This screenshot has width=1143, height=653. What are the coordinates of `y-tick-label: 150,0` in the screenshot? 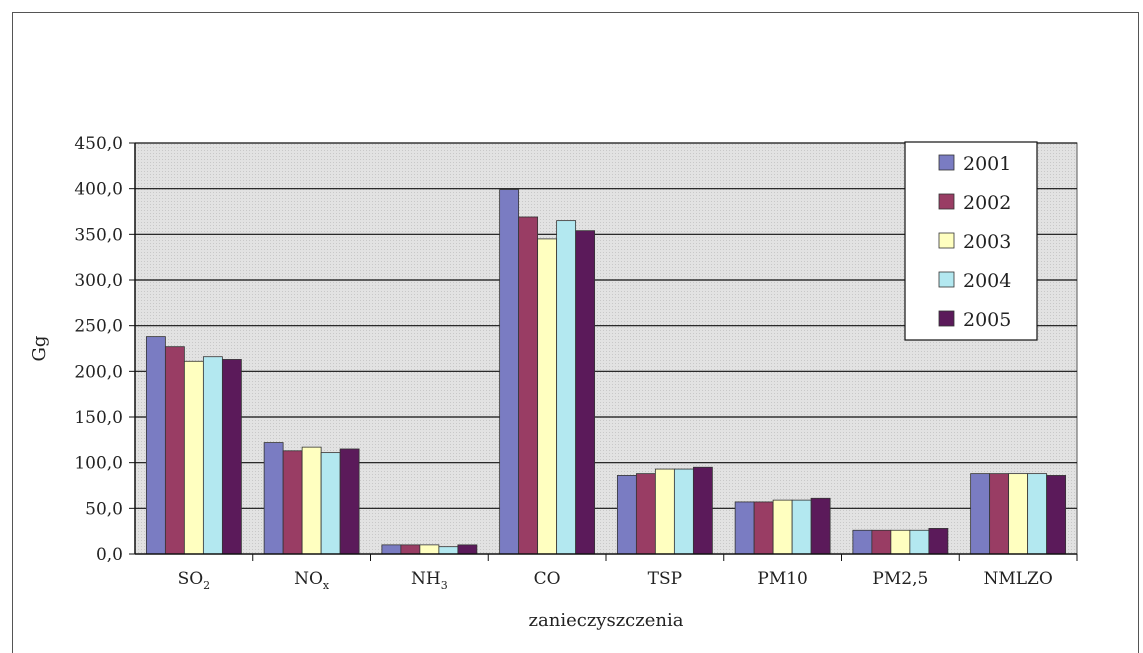 It's located at (98, 418).